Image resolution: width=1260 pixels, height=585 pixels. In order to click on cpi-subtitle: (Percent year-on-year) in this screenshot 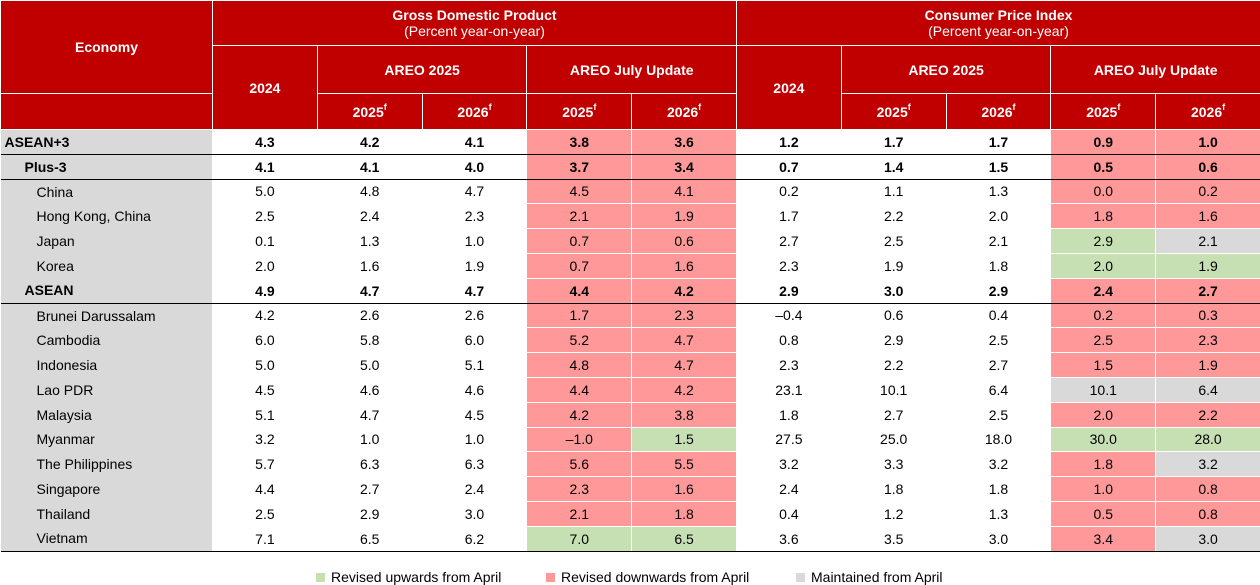, I will do `click(998, 31)`.